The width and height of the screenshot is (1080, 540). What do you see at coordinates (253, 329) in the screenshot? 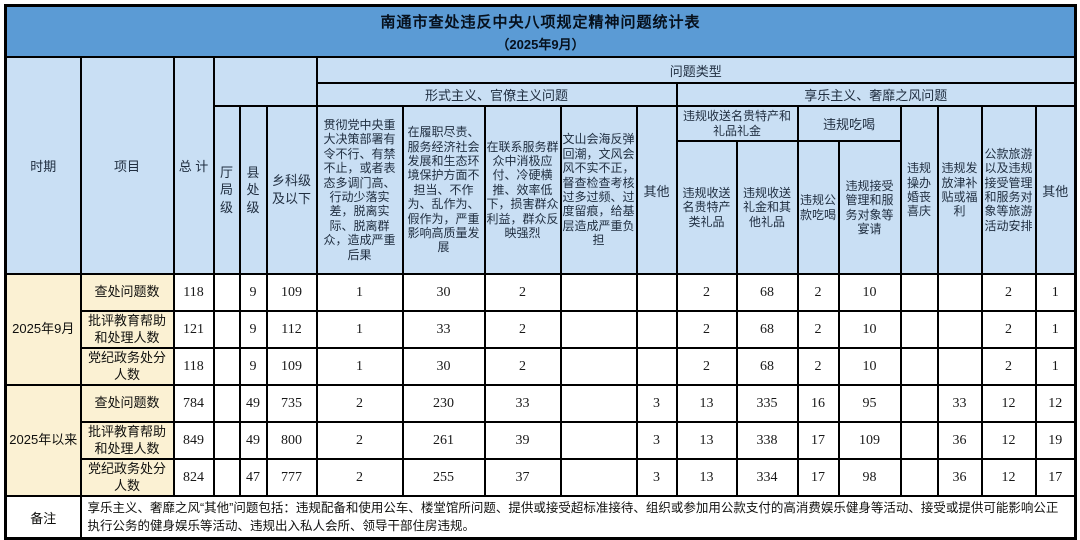
I see `data-cell: 9` at bounding box center [253, 329].